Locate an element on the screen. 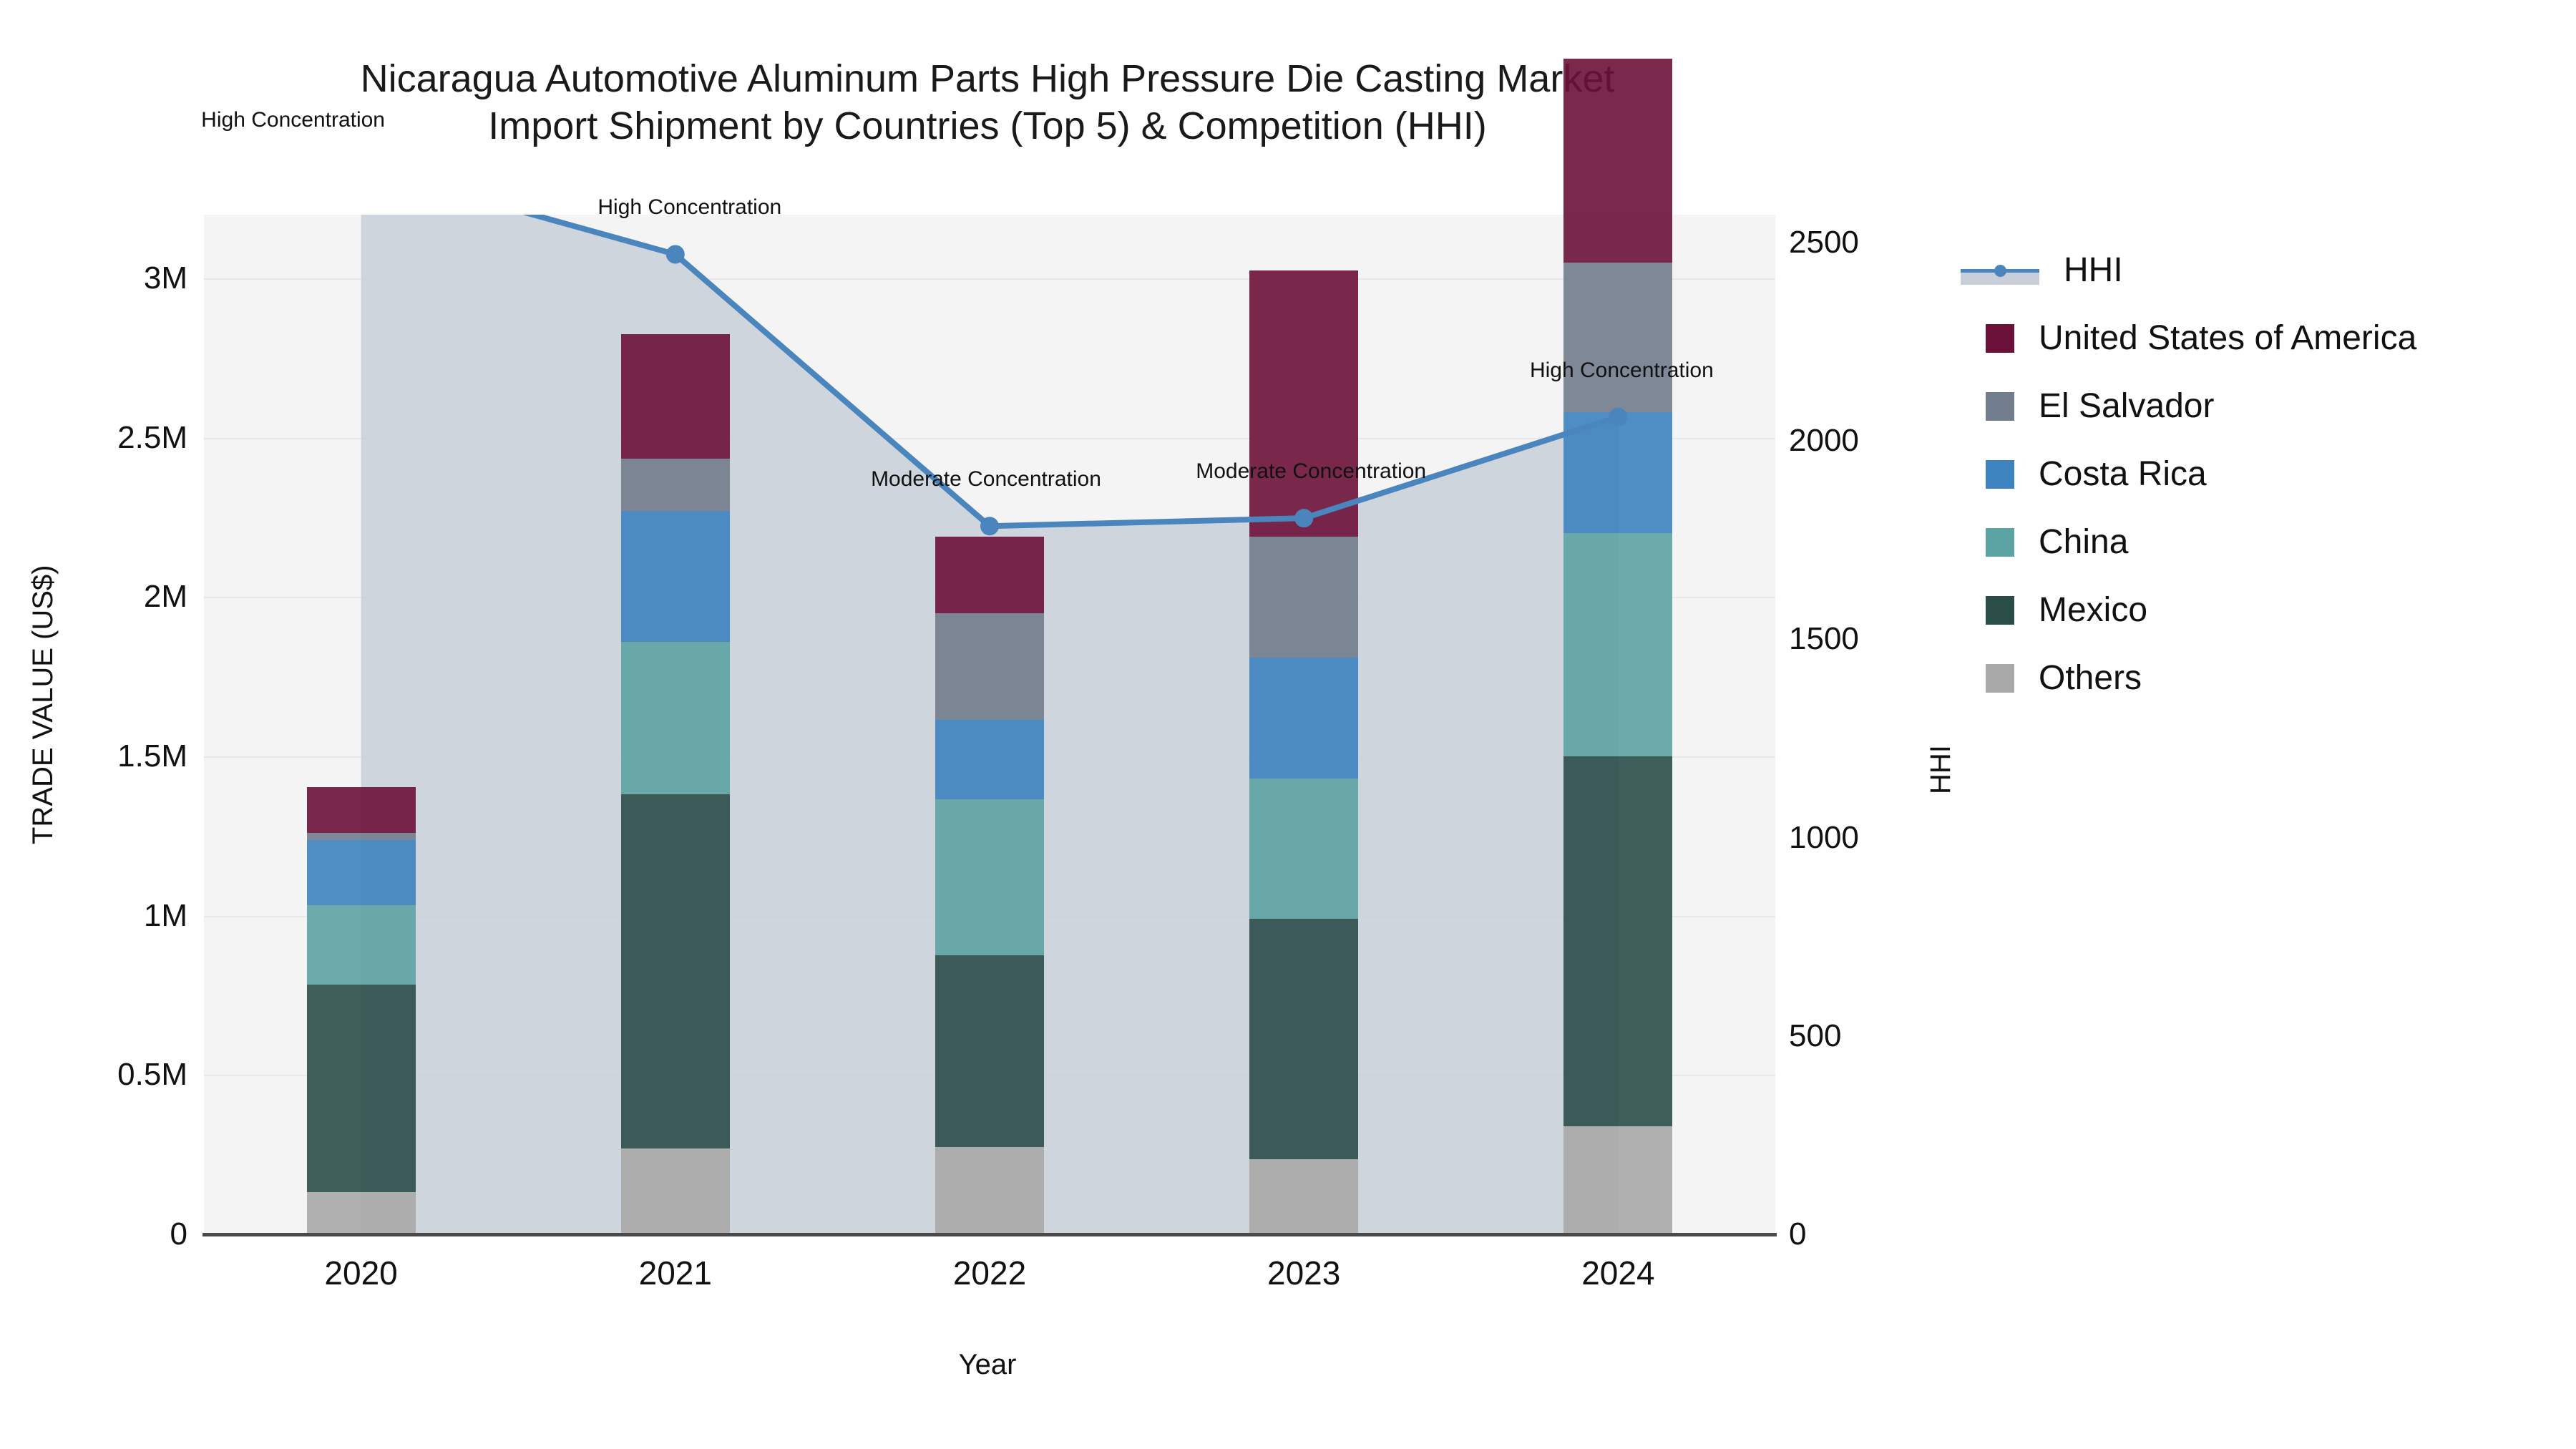 Image resolution: width=2576 pixels, height=1449 pixels. legend-item-others: Others is located at coordinates (2261, 678).